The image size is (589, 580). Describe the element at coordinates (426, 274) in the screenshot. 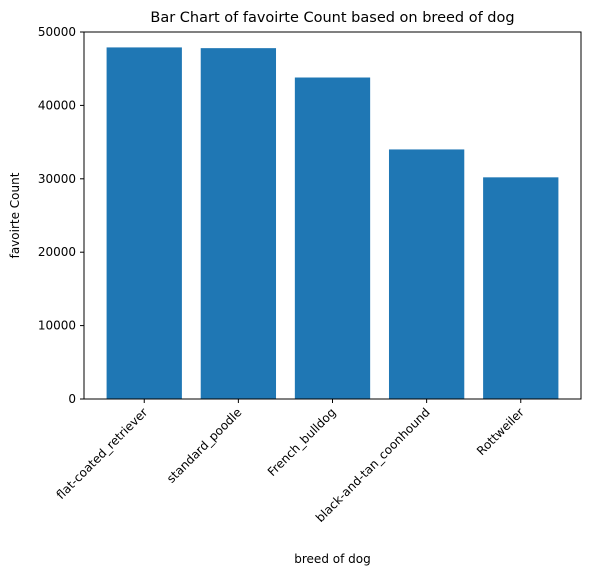

I see `bar-black-and-tan_coonhound` at that location.